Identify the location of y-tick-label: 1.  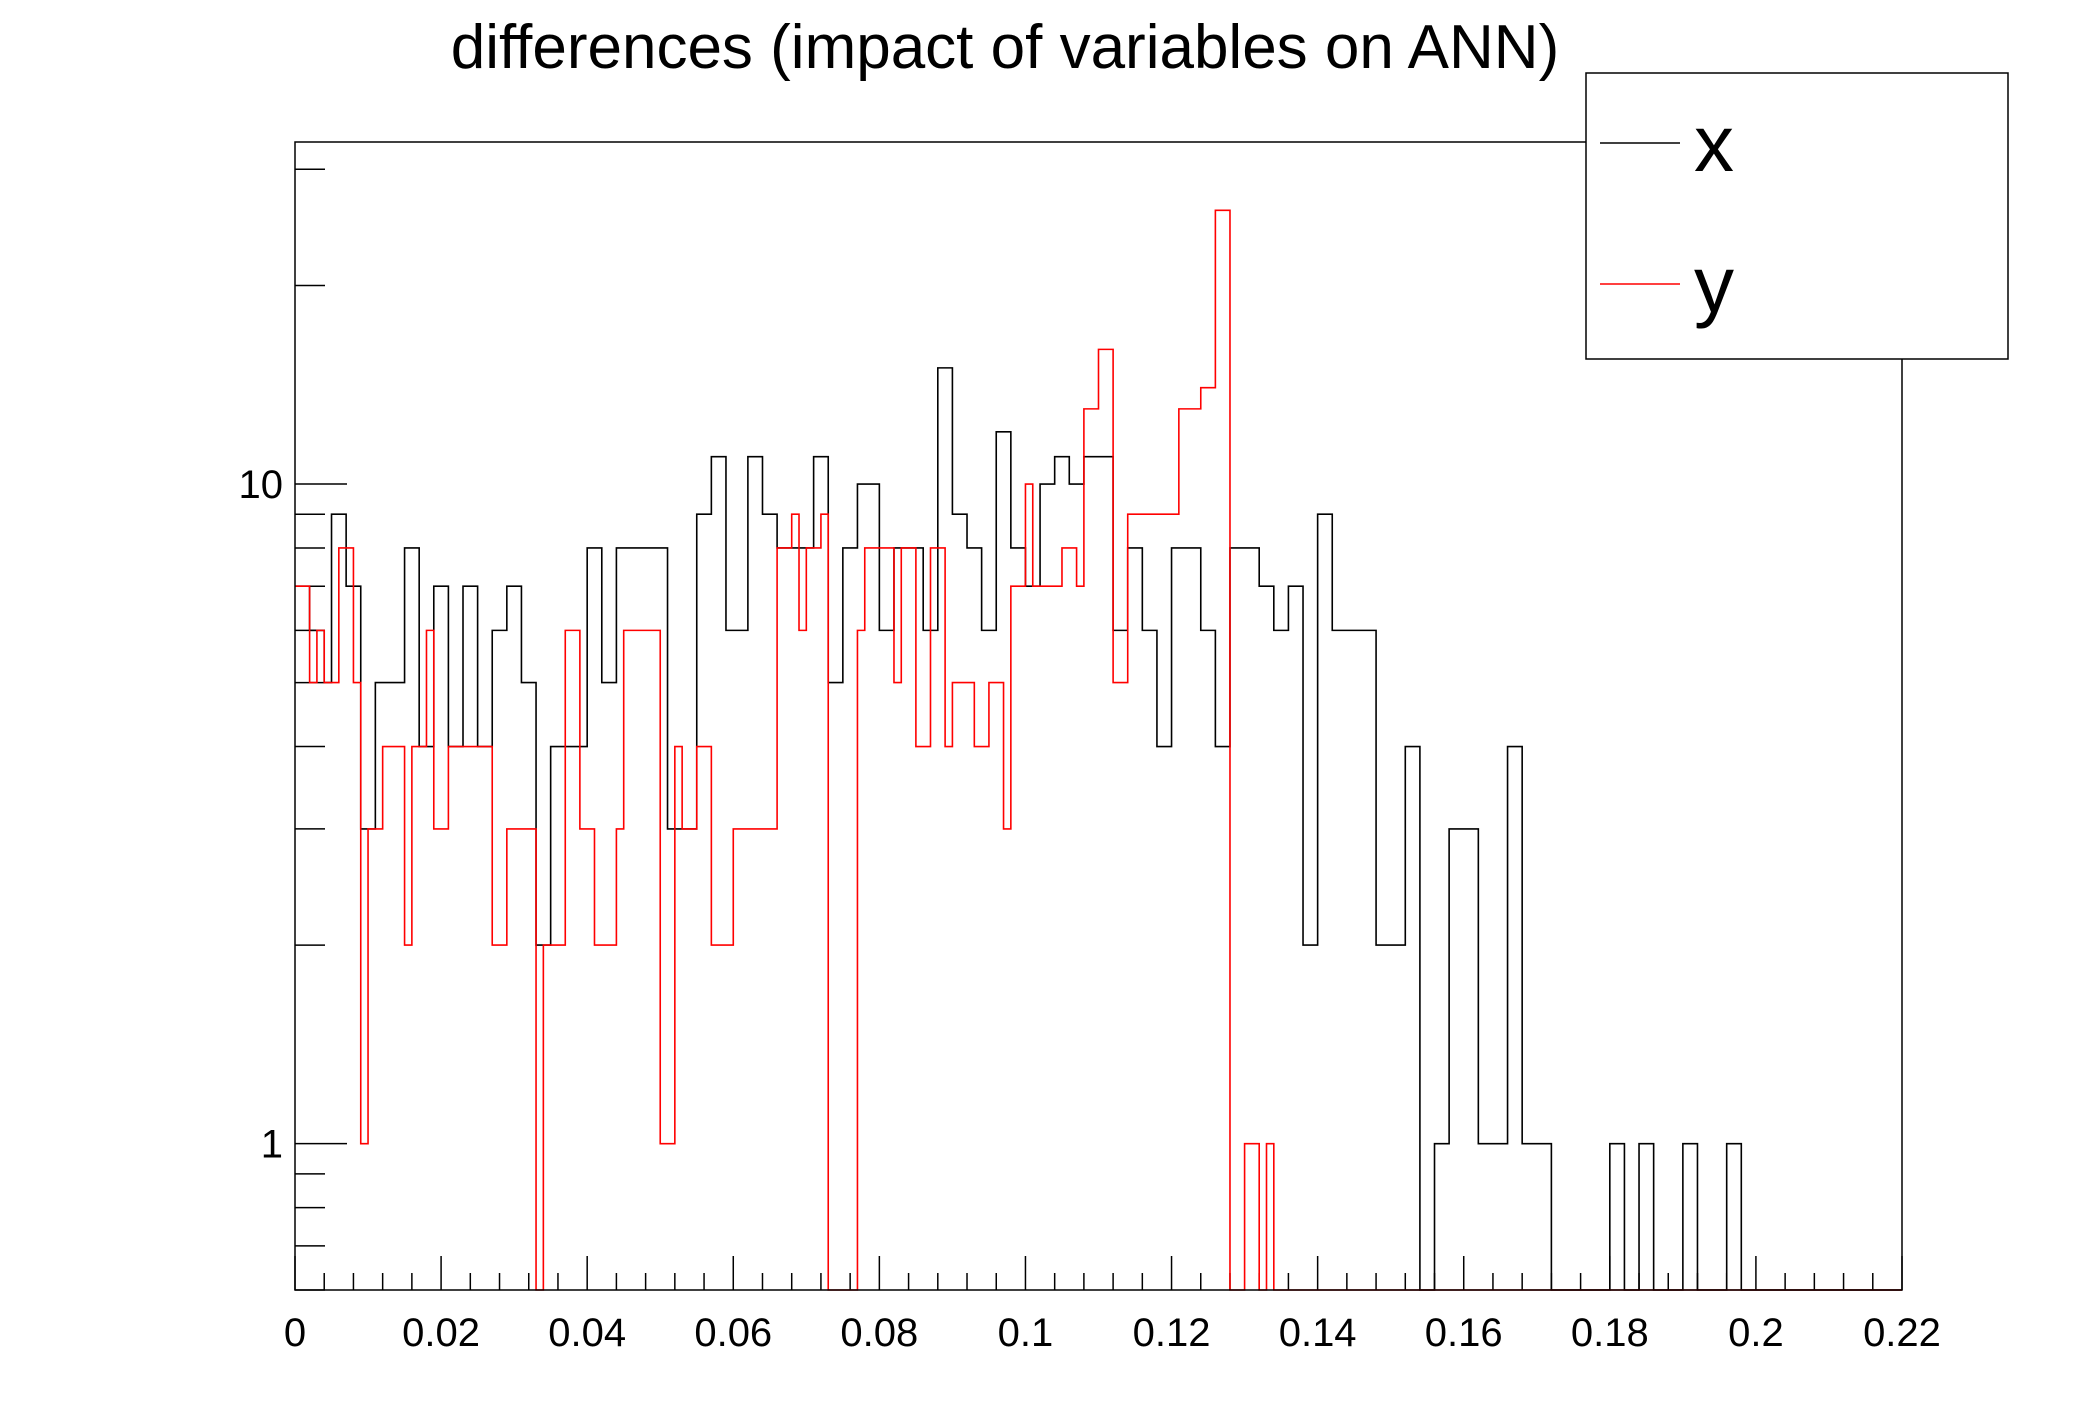
(272, 1145).